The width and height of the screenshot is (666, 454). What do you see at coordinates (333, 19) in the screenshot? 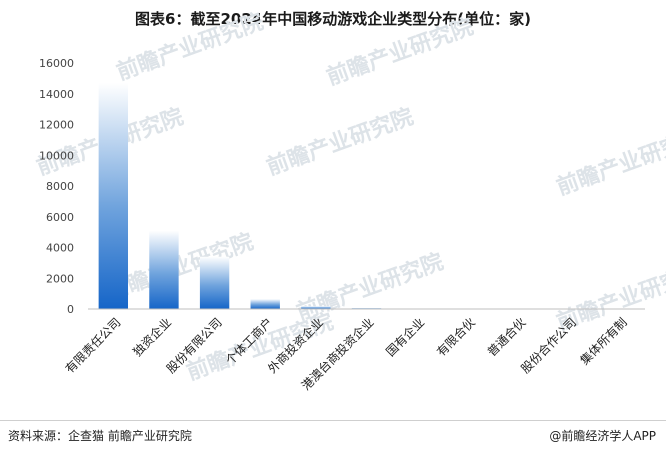
I see `chart-title: 图表6：截至2024年中国移动游戏企业类型分布(单位：家)` at bounding box center [333, 19].